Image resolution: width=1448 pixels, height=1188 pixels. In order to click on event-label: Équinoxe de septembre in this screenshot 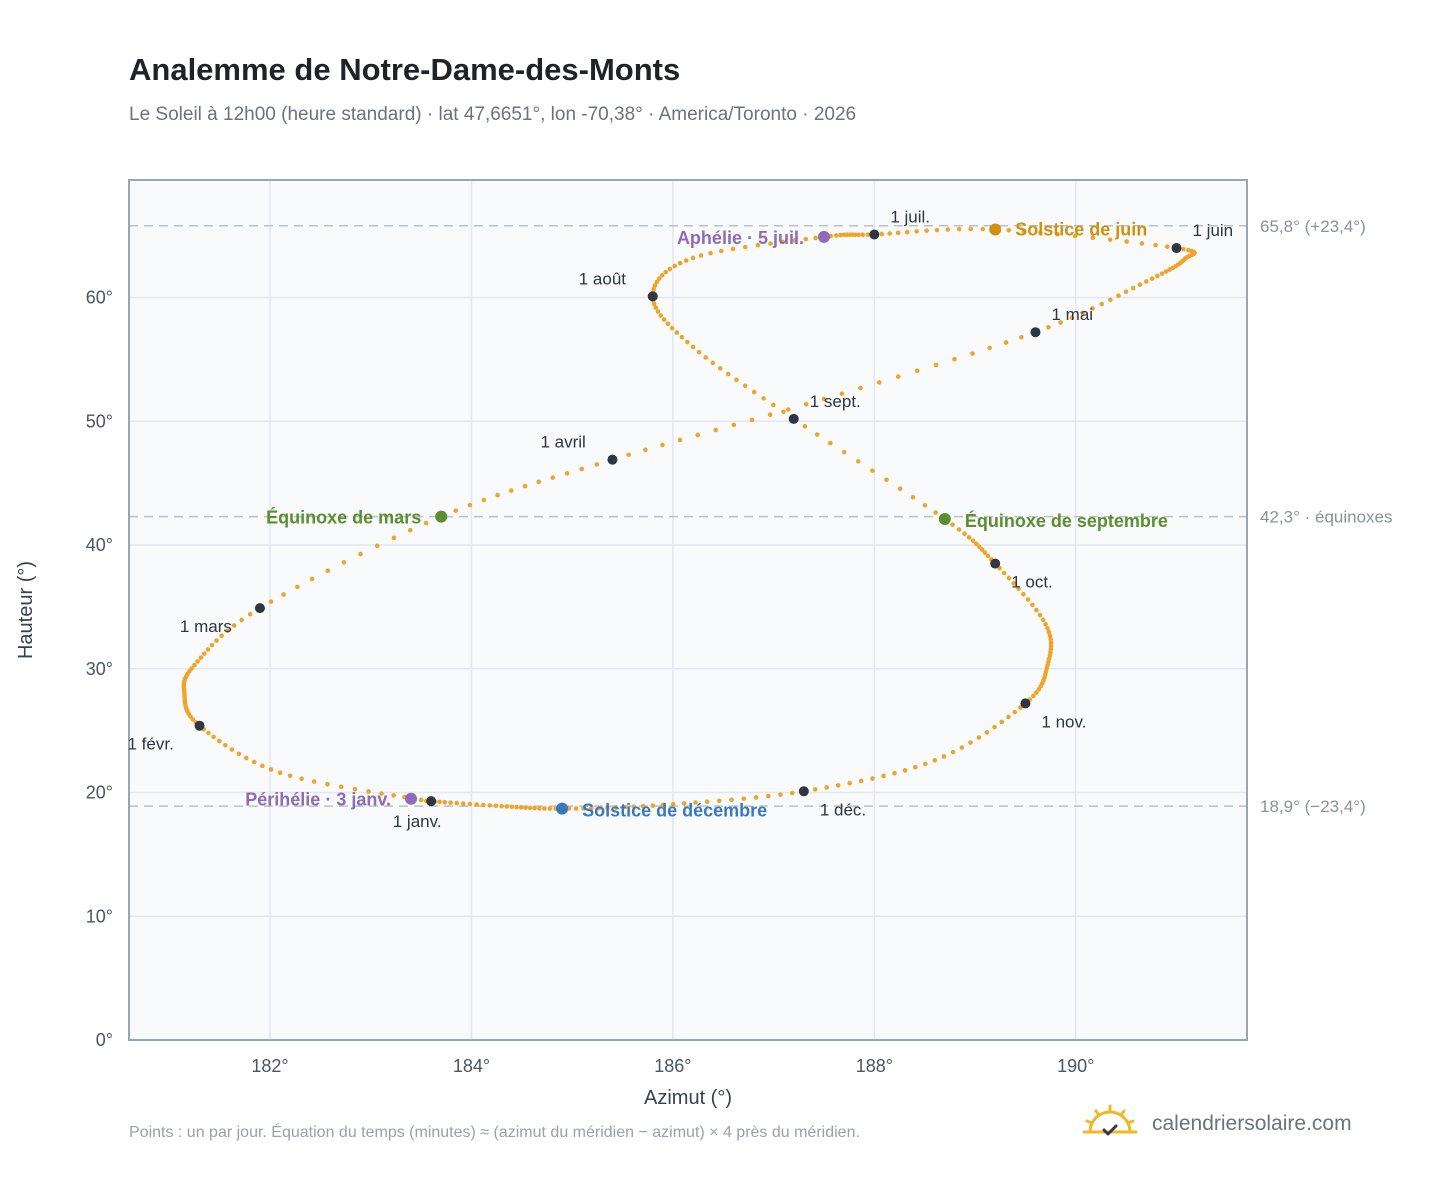, I will do `click(1066, 520)`.